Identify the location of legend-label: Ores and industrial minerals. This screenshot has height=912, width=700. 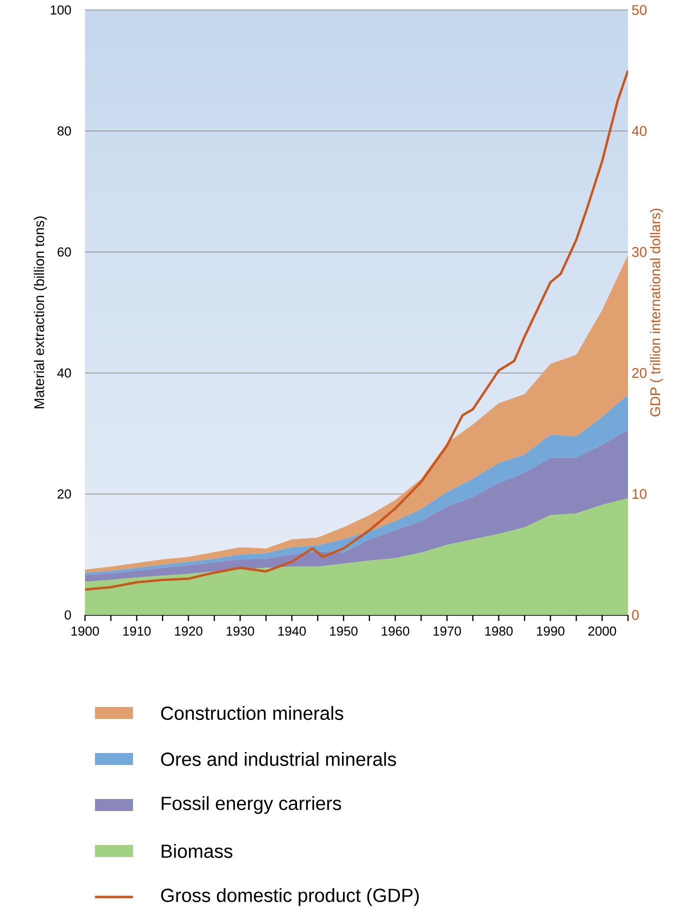
(278, 759).